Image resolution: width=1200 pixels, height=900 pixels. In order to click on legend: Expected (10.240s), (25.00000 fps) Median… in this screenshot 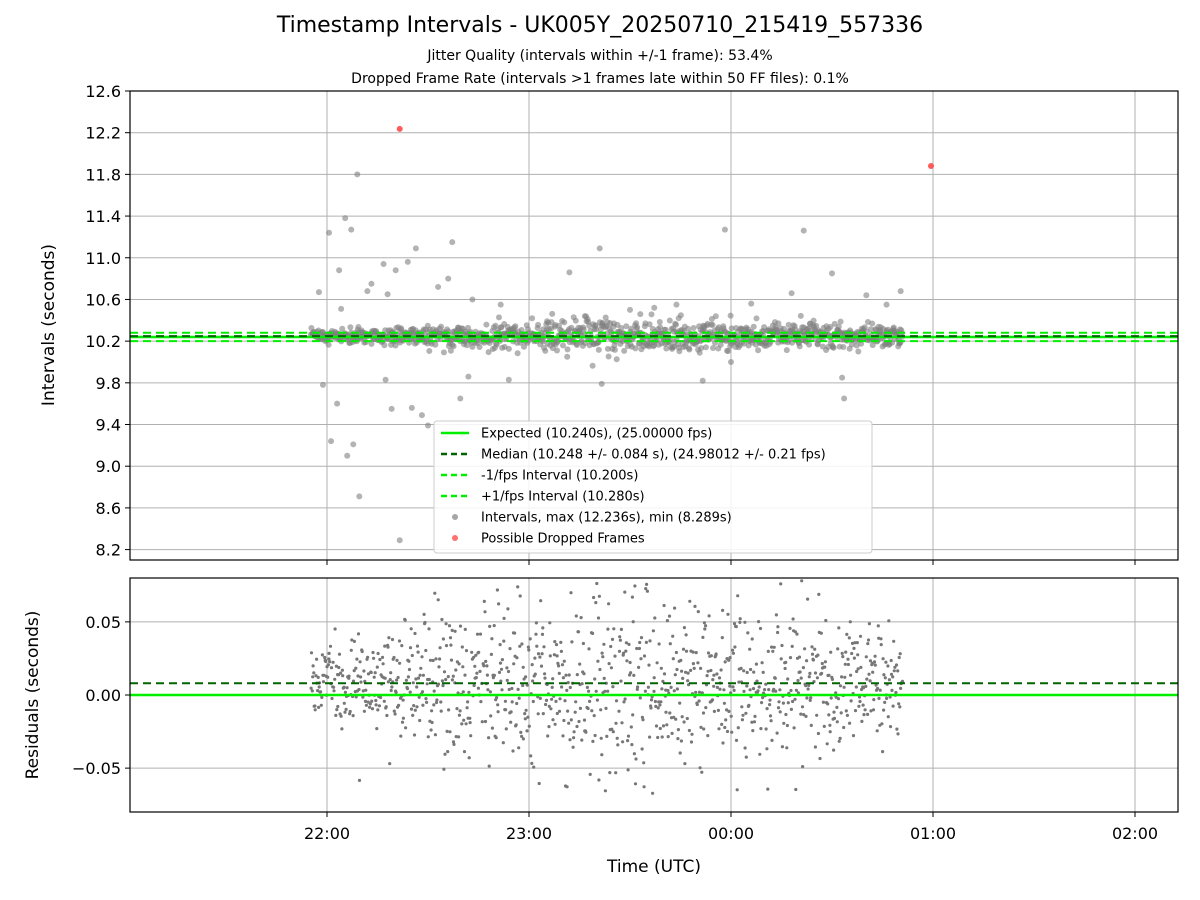, I will do `click(653, 487)`.